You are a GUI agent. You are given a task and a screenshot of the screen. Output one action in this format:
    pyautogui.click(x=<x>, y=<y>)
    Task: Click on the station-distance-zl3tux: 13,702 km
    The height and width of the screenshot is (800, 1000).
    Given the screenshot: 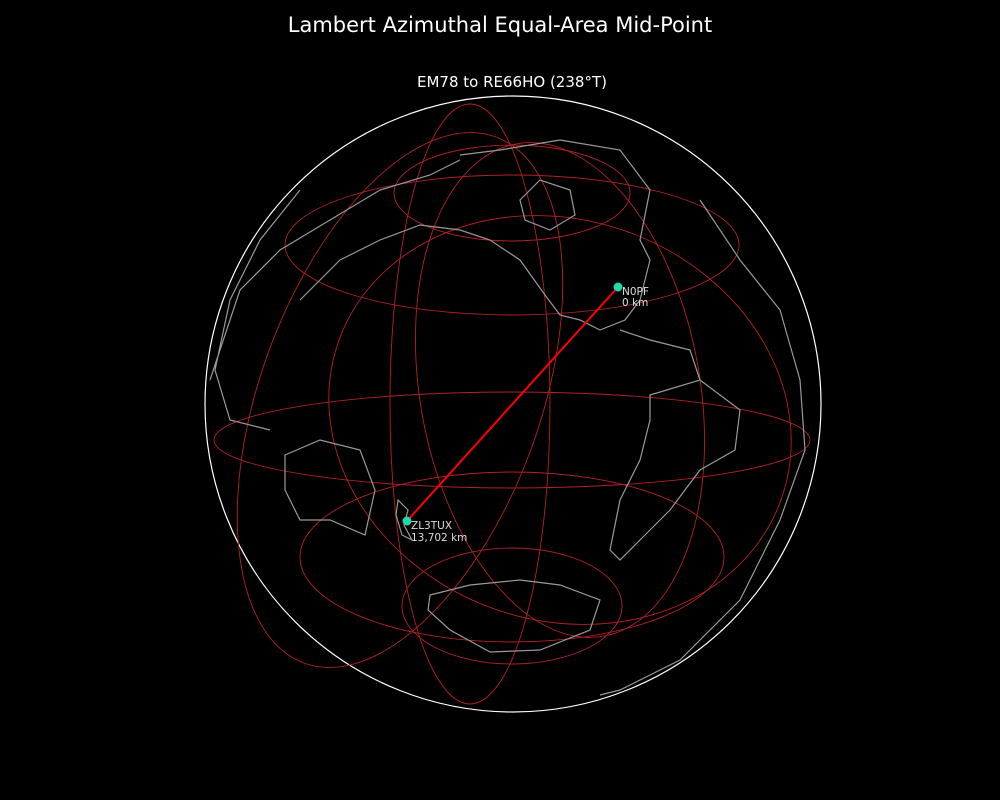 What is the action you would take?
    pyautogui.click(x=439, y=538)
    